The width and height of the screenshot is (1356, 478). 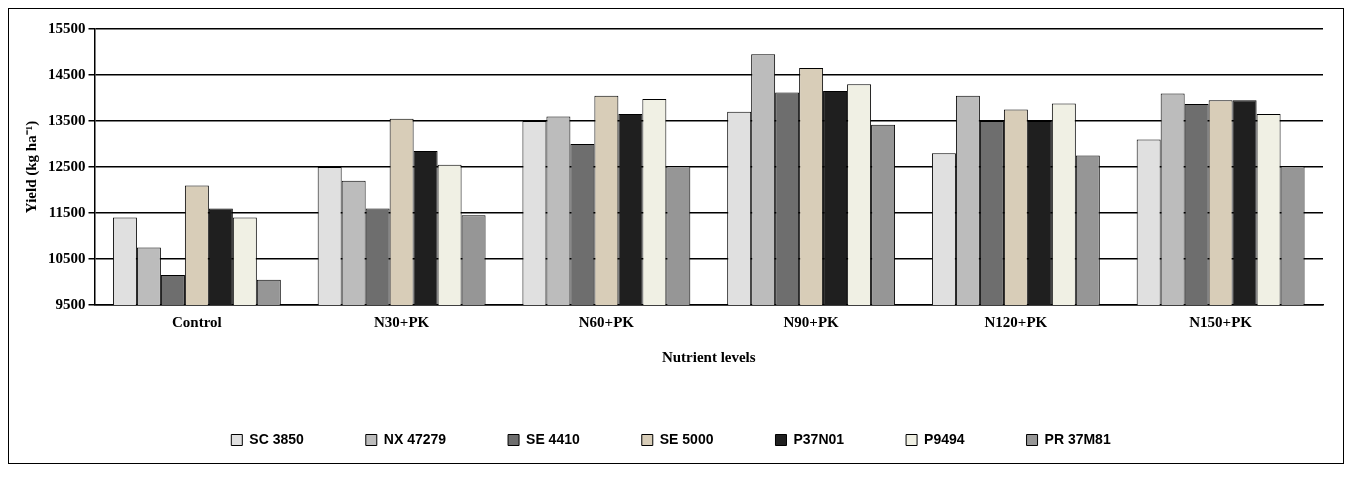 What do you see at coordinates (67, 257) in the screenshot?
I see `y-tick-label: 10500` at bounding box center [67, 257].